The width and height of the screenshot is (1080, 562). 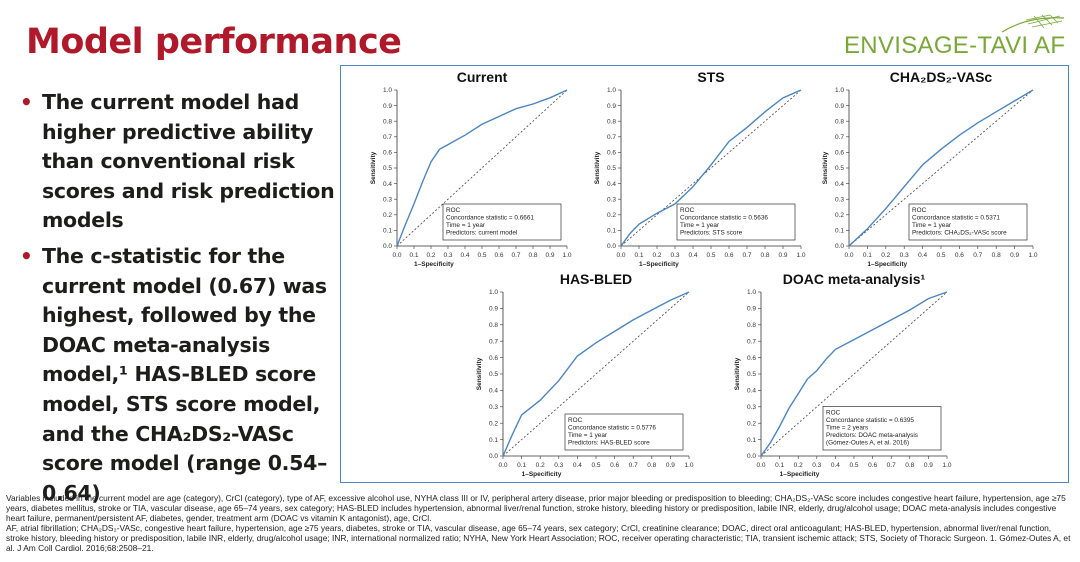 I want to click on legend-text: Concordance statistic = 0.5636, so click(x=724, y=218).